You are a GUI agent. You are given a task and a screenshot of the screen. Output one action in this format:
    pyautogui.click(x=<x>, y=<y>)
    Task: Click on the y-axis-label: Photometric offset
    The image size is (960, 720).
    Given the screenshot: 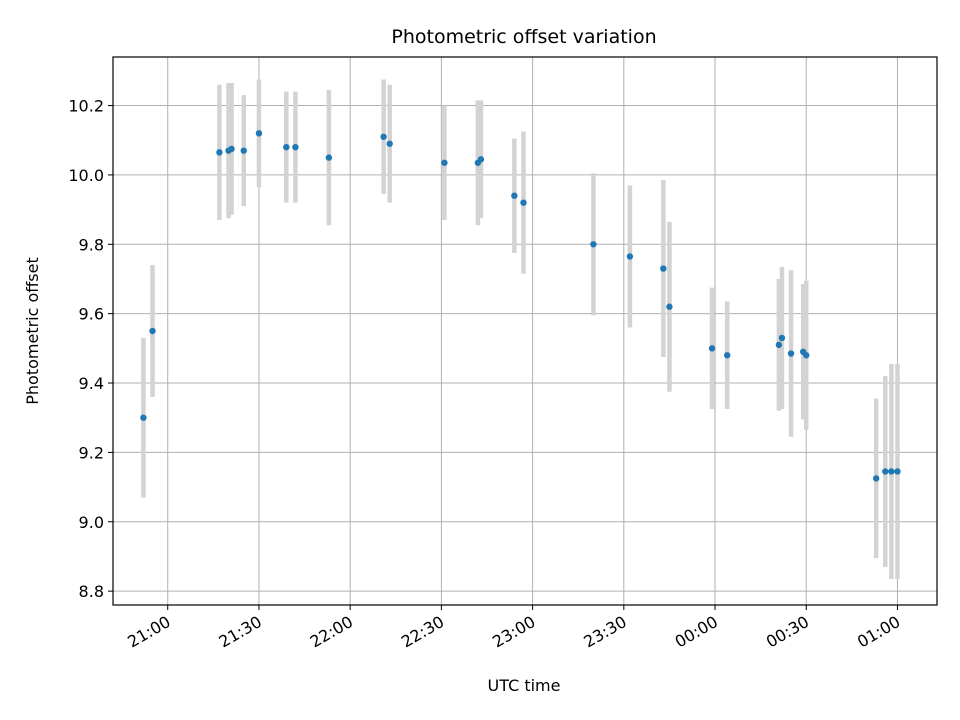 What is the action you would take?
    pyautogui.click(x=32, y=331)
    